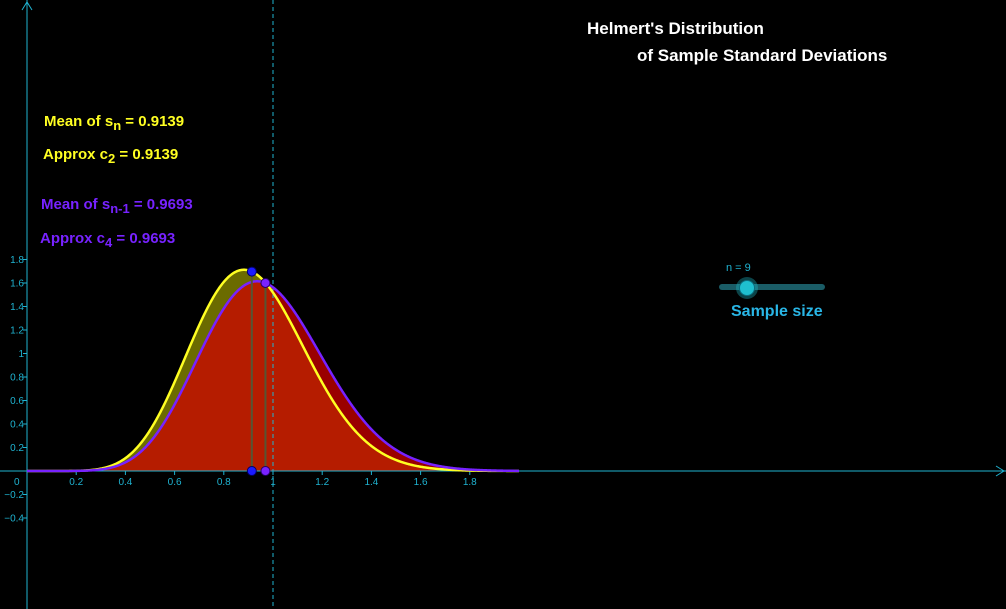  I want to click on y-tick-label: 1.8, so click(17, 260).